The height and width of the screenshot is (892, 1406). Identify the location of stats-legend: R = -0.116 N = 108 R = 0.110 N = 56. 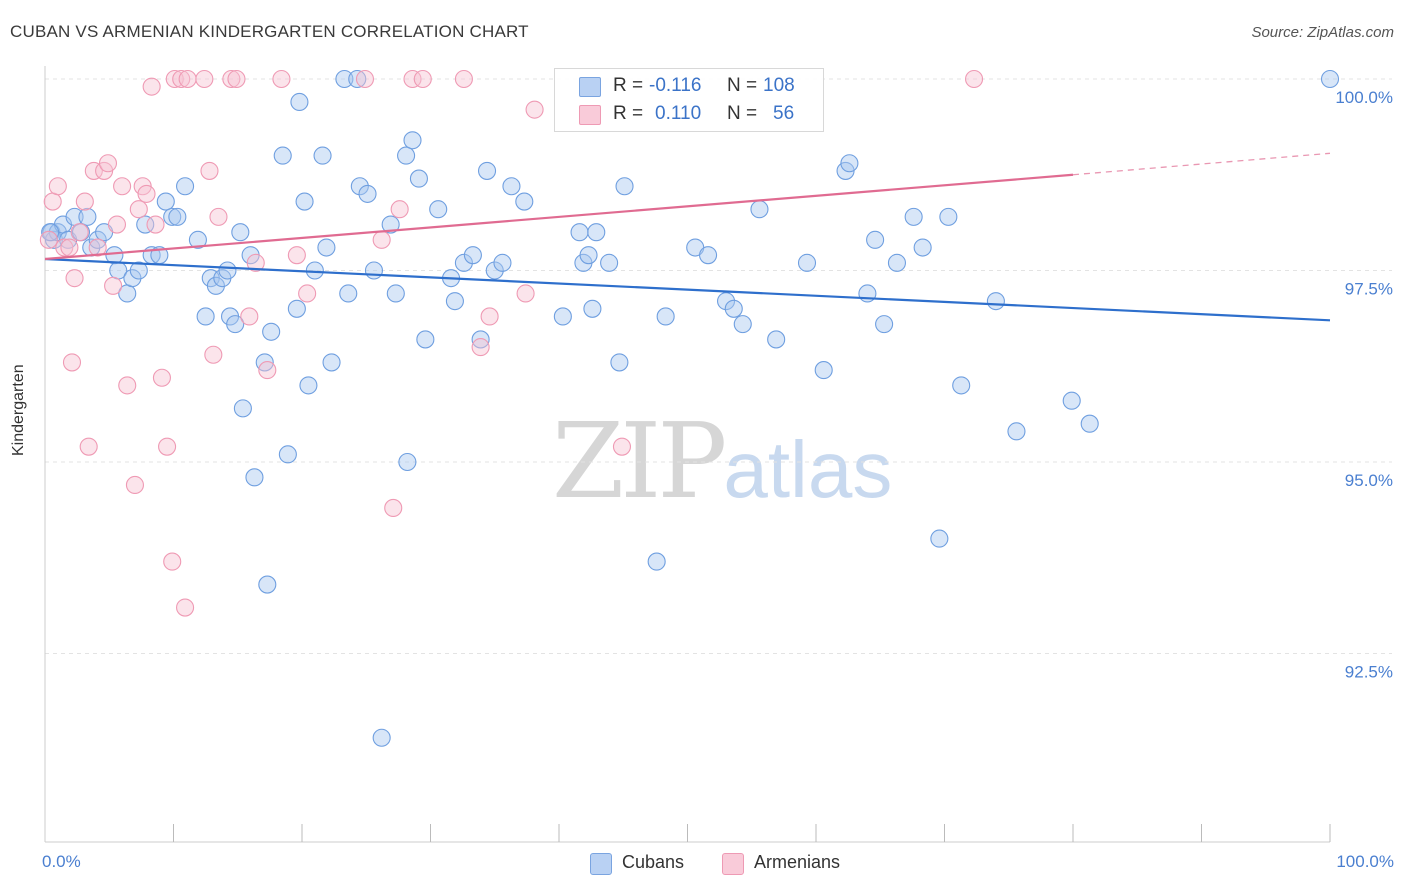
(689, 100).